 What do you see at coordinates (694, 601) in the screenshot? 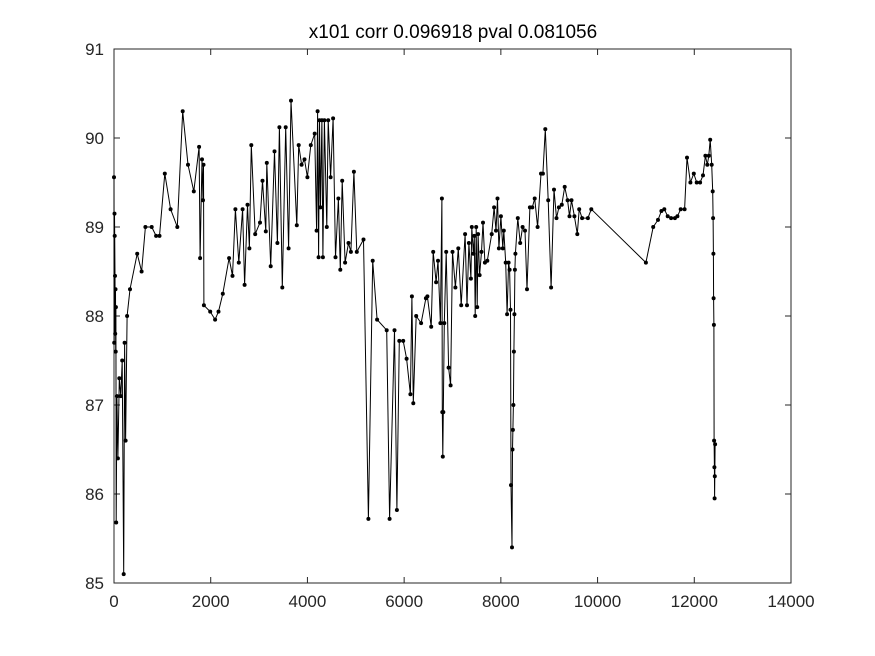
I see `x-tick-label: 12000` at bounding box center [694, 601].